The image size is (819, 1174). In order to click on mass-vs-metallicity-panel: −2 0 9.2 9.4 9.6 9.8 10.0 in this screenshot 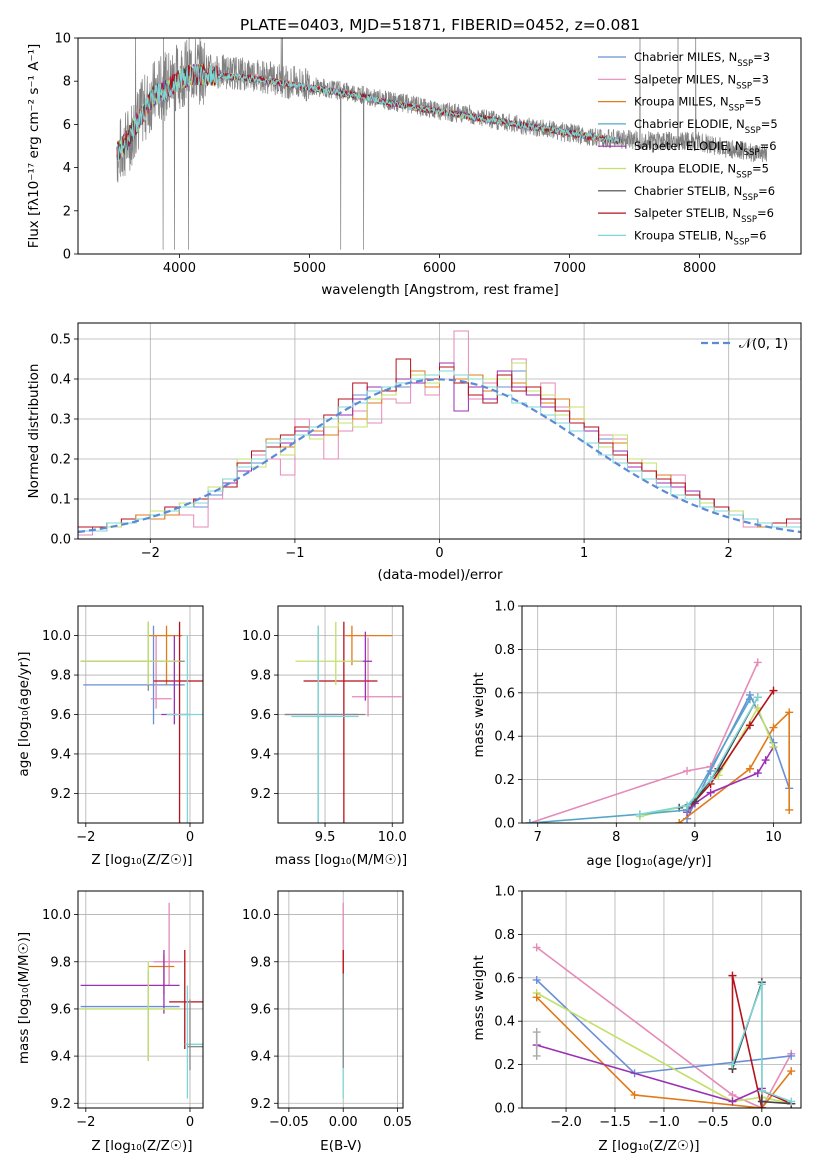, I will do `click(123, 1010)`.